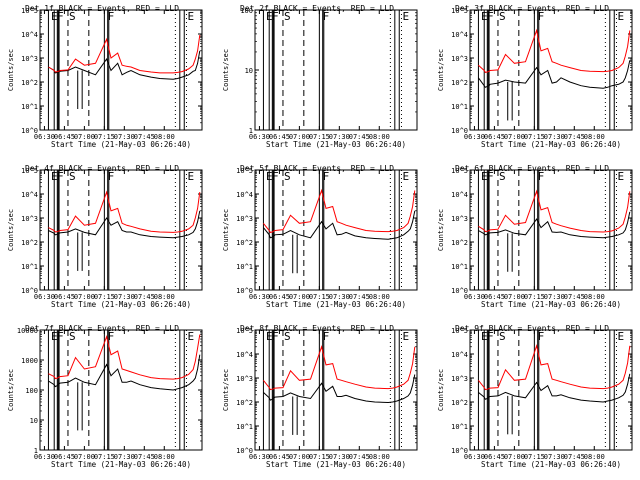 The height and width of the screenshot is (480, 640). Describe the element at coordinates (246, 11) in the screenshot. I see `y-tick-label: 100` at that location.